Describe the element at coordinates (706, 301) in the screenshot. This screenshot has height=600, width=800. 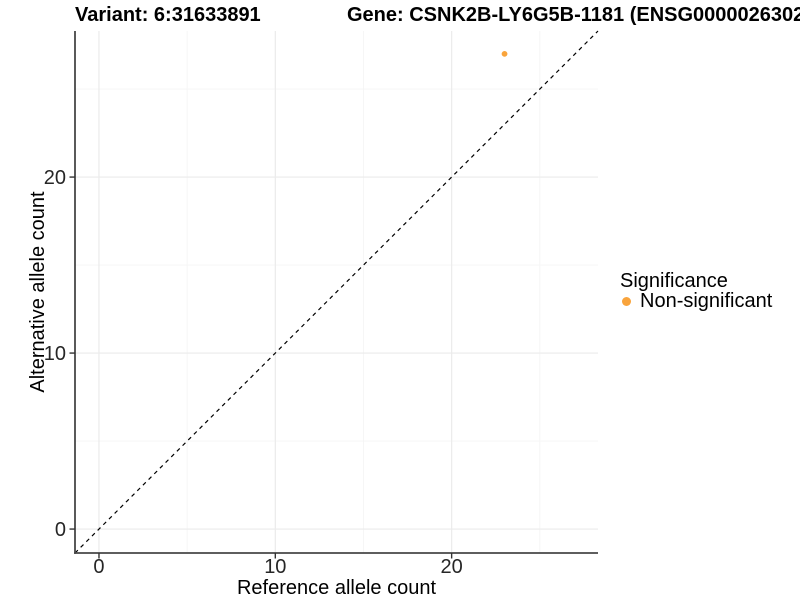
I see `legend-item-label: Non-significant` at that location.